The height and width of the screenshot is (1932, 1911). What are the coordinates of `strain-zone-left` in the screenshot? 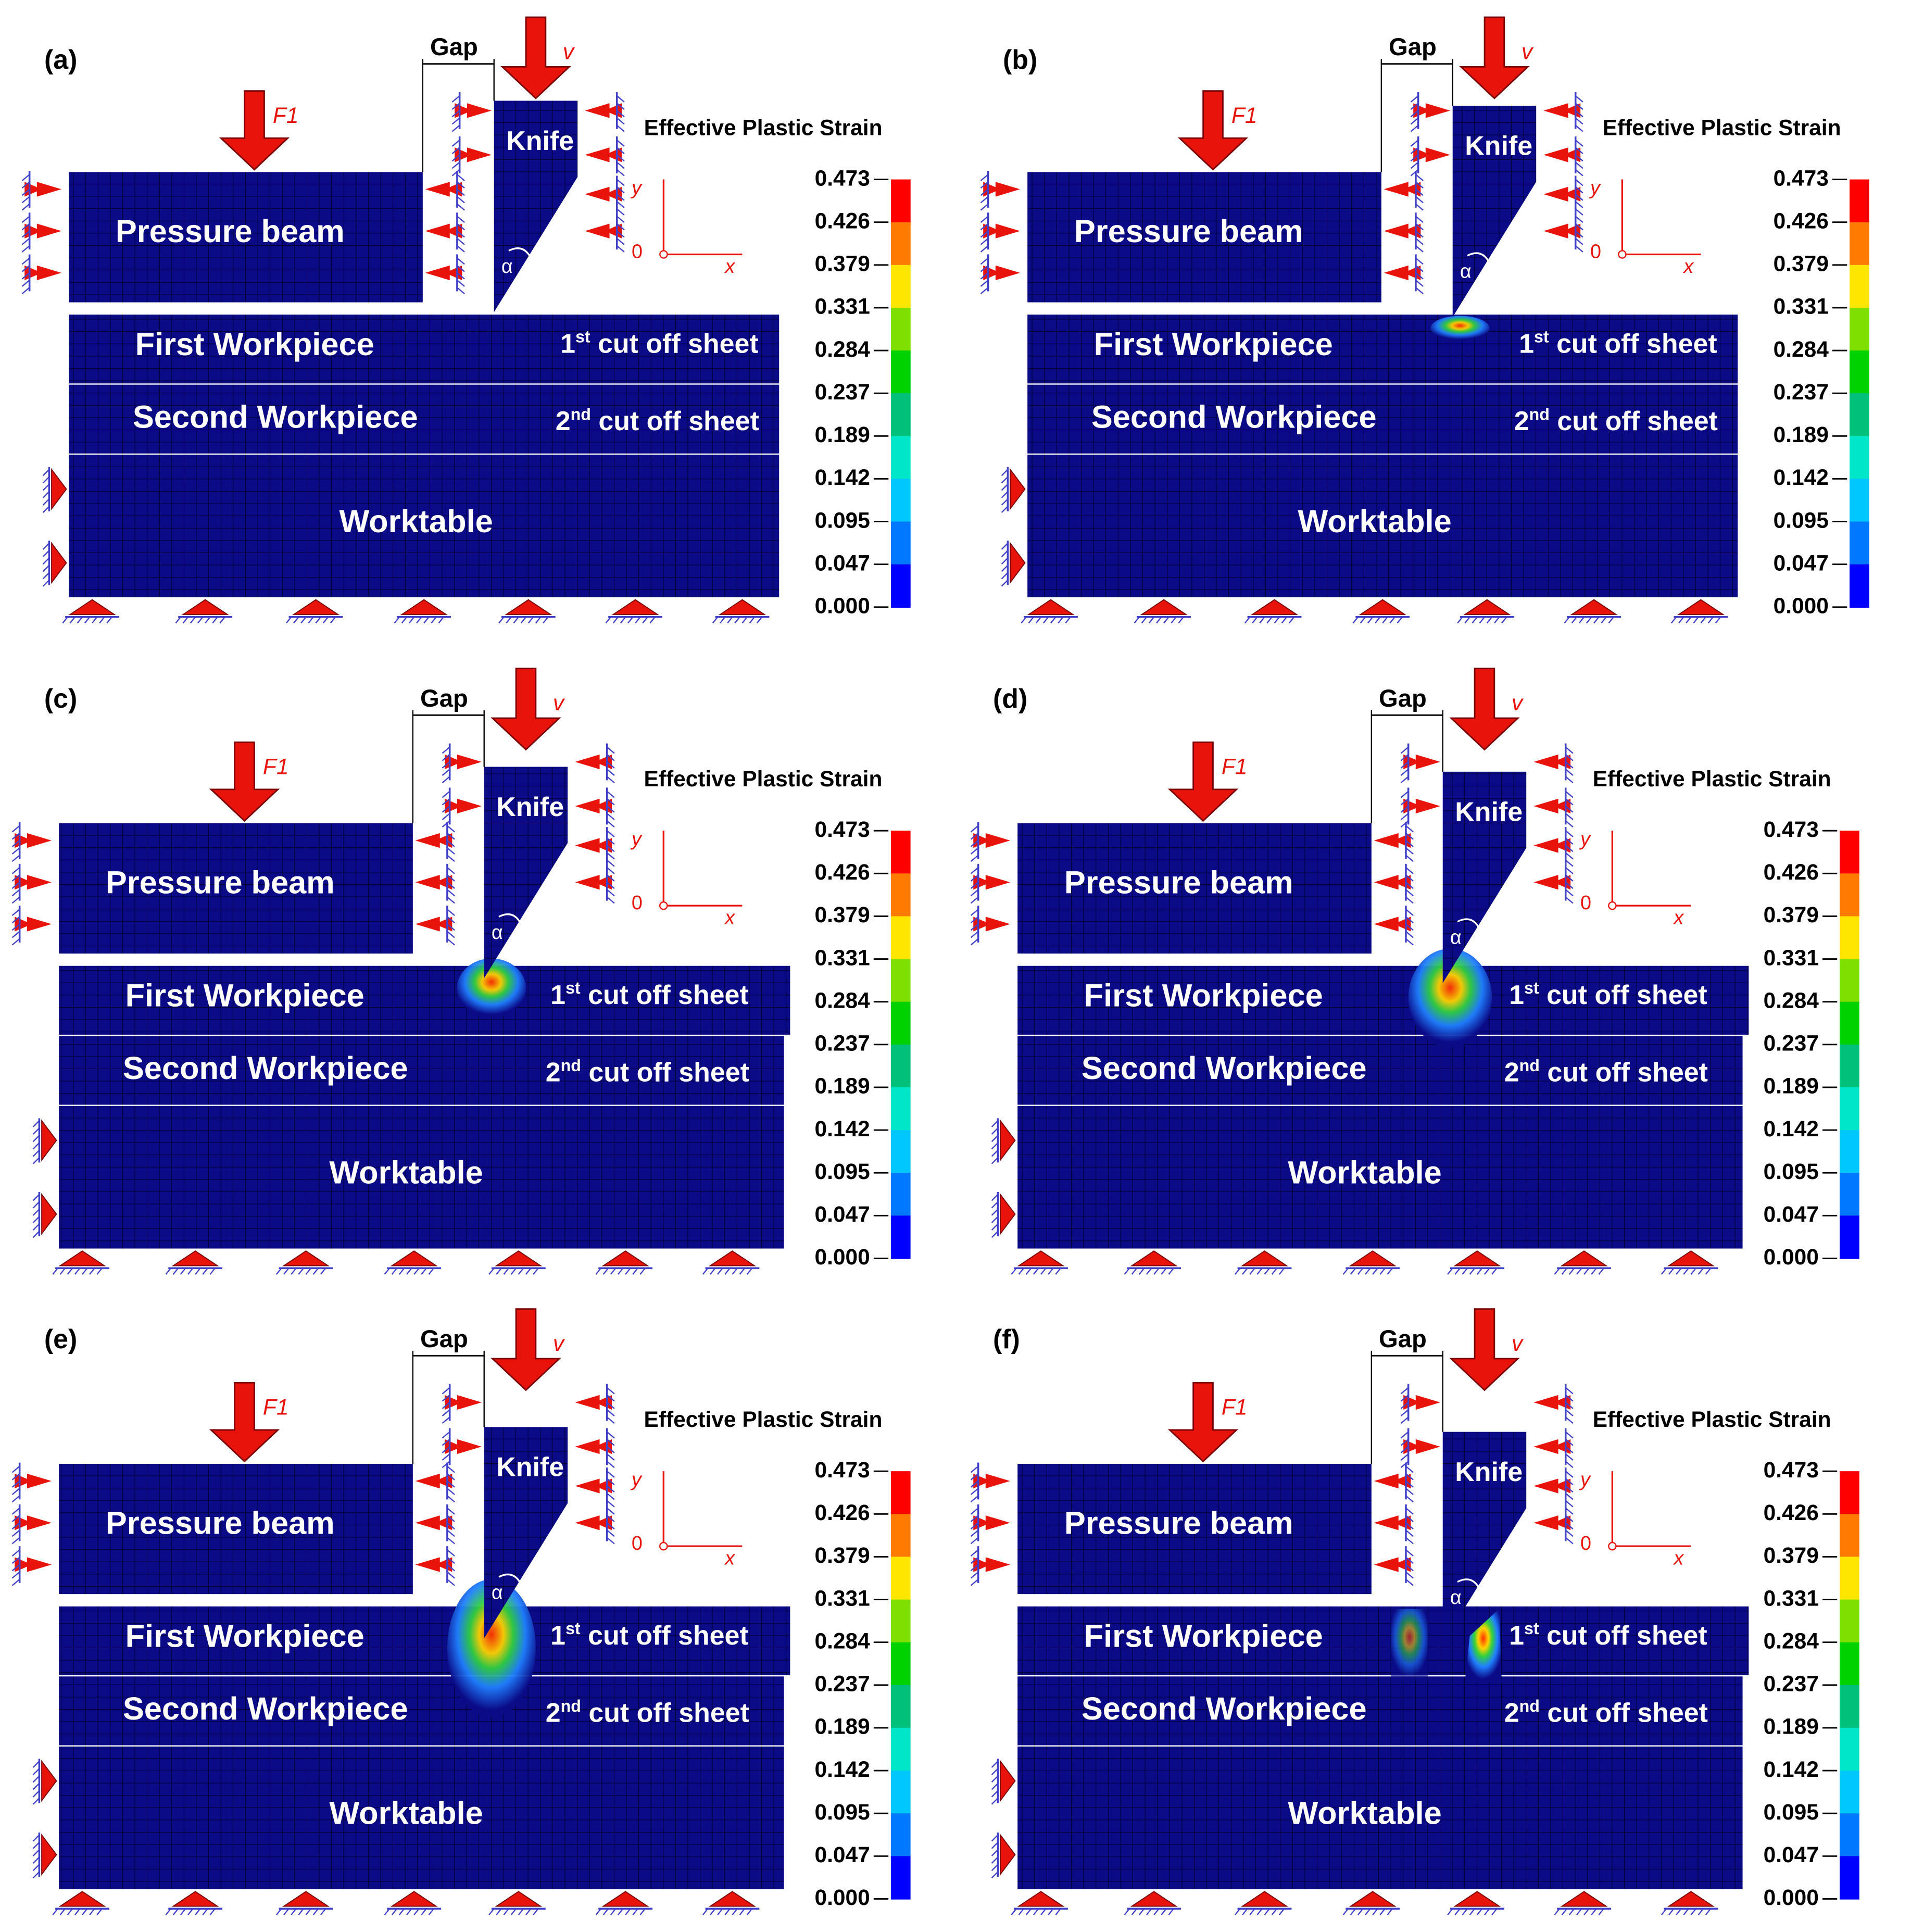 It's located at (1409, 1645).